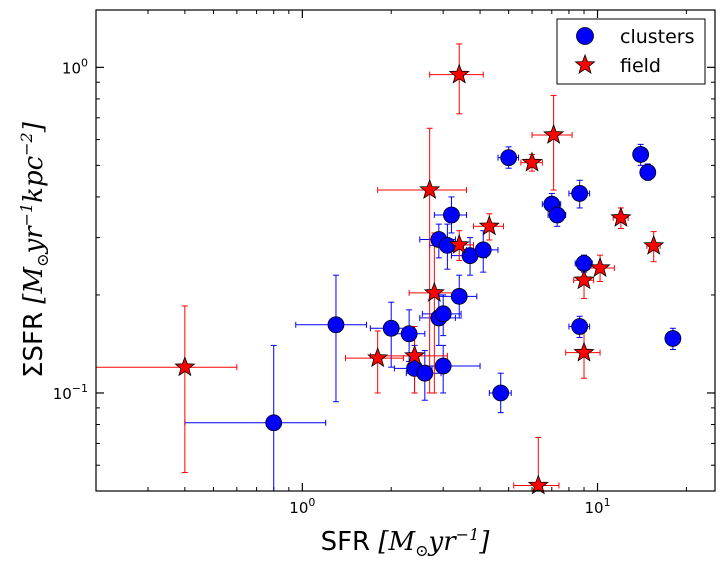 Image resolution: width=725 pixels, height=573 pixels. Describe the element at coordinates (597, 506) in the screenshot. I see `x-tick-label: 10¹` at that location.